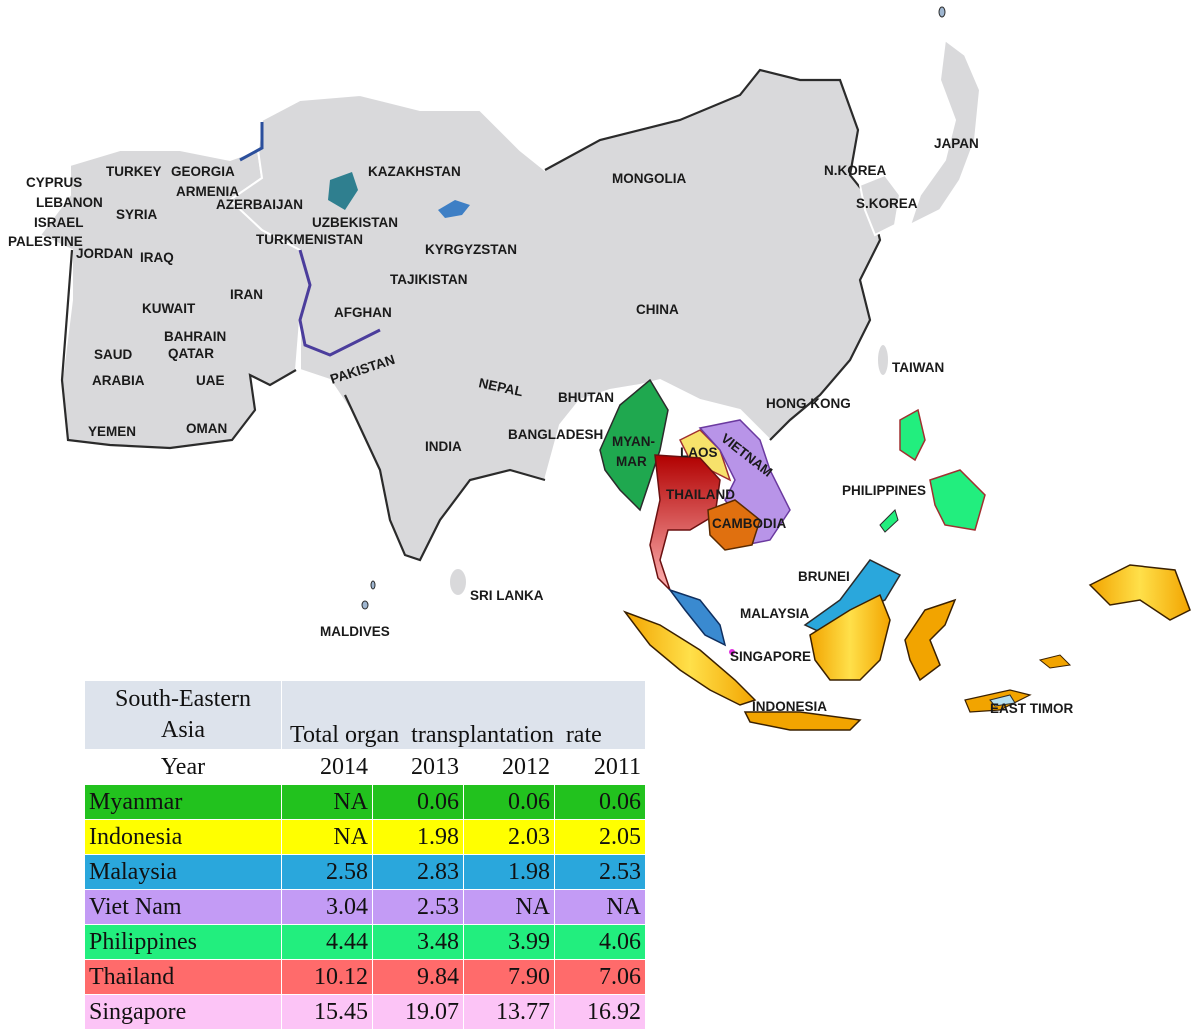  Describe the element at coordinates (339, 303) in the screenshot. I see `afghan-border` at that location.